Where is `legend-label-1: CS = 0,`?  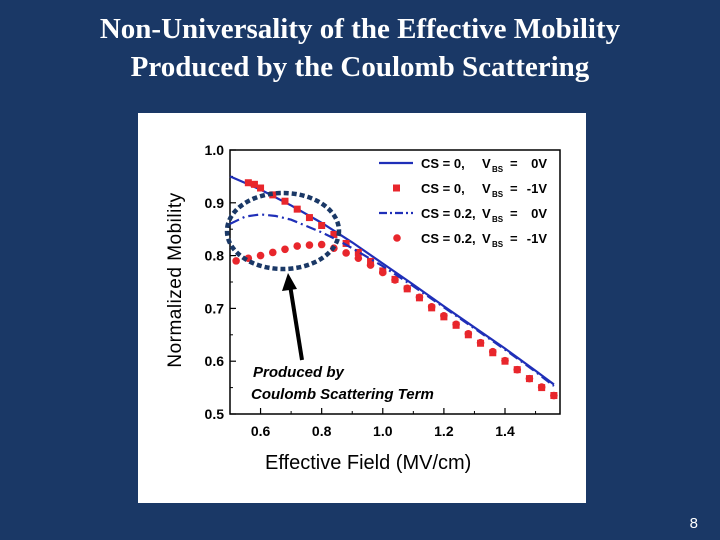 legend-label-1: CS = 0, is located at coordinates (443, 163).